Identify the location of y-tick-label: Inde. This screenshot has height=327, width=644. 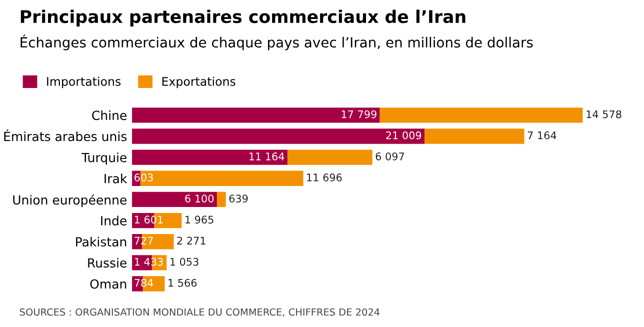
(113, 221).